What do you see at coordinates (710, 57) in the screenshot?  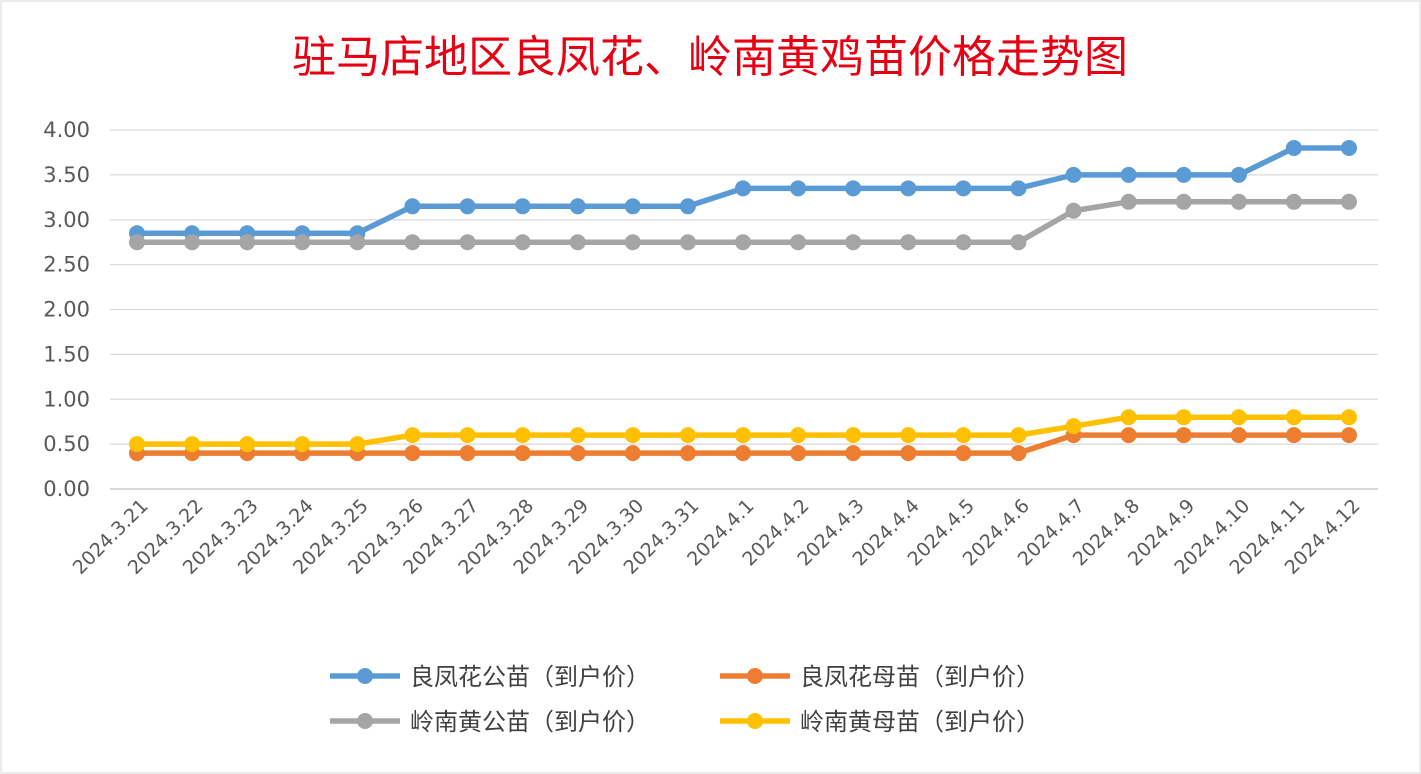 I see `chart-title: 驻马店地区良凤花、岭南黄鸡苗价格走势图` at bounding box center [710, 57].